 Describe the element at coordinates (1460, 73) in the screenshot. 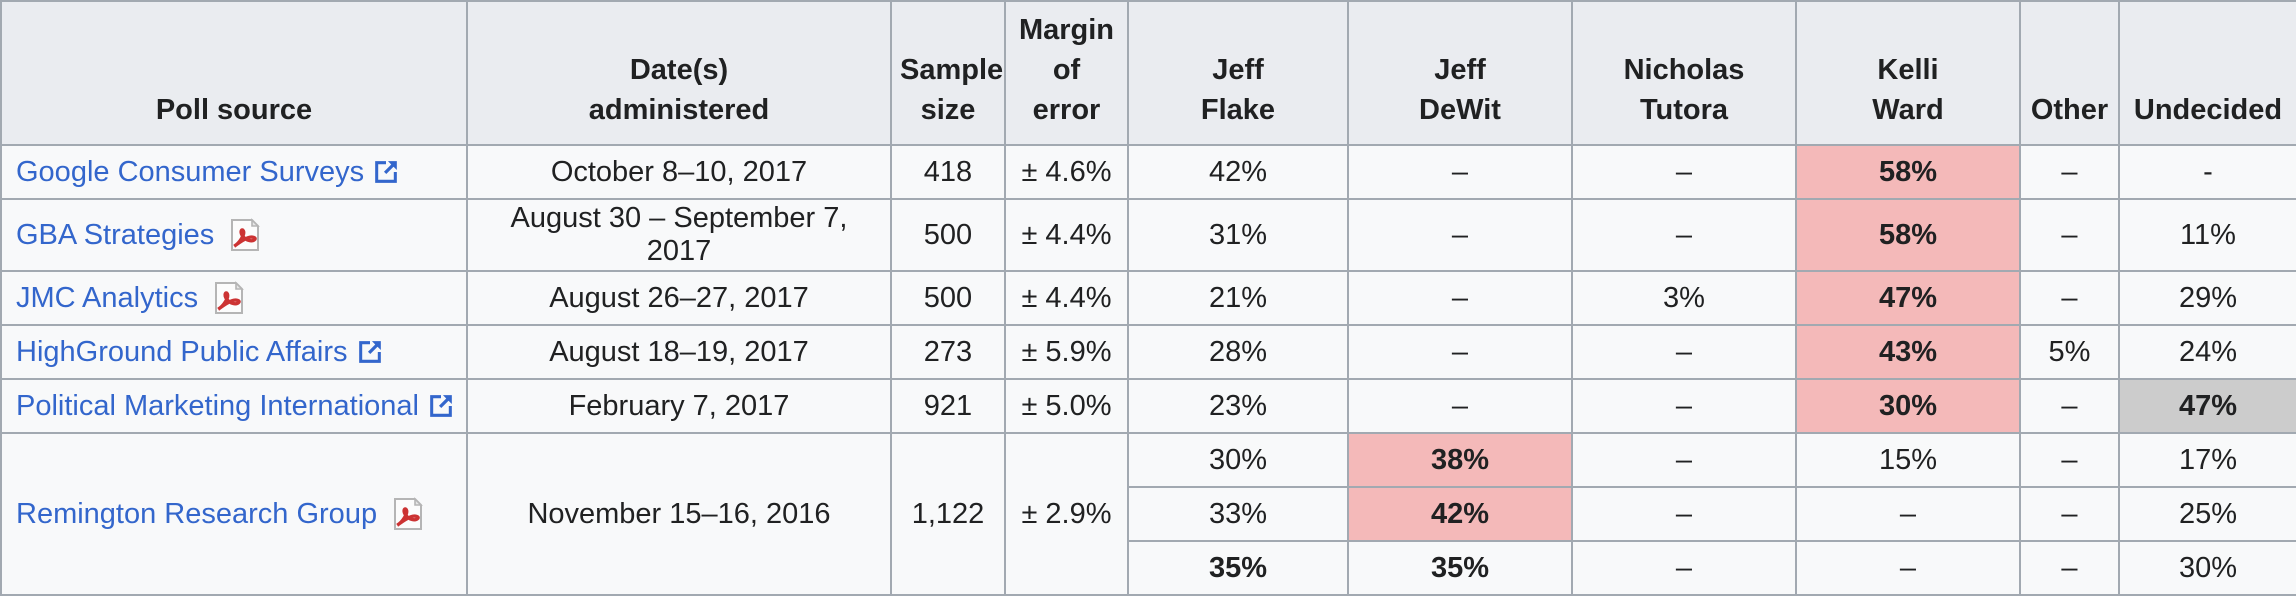

I see `column-header-jeff-dewit: Jeff DeWit` at that location.